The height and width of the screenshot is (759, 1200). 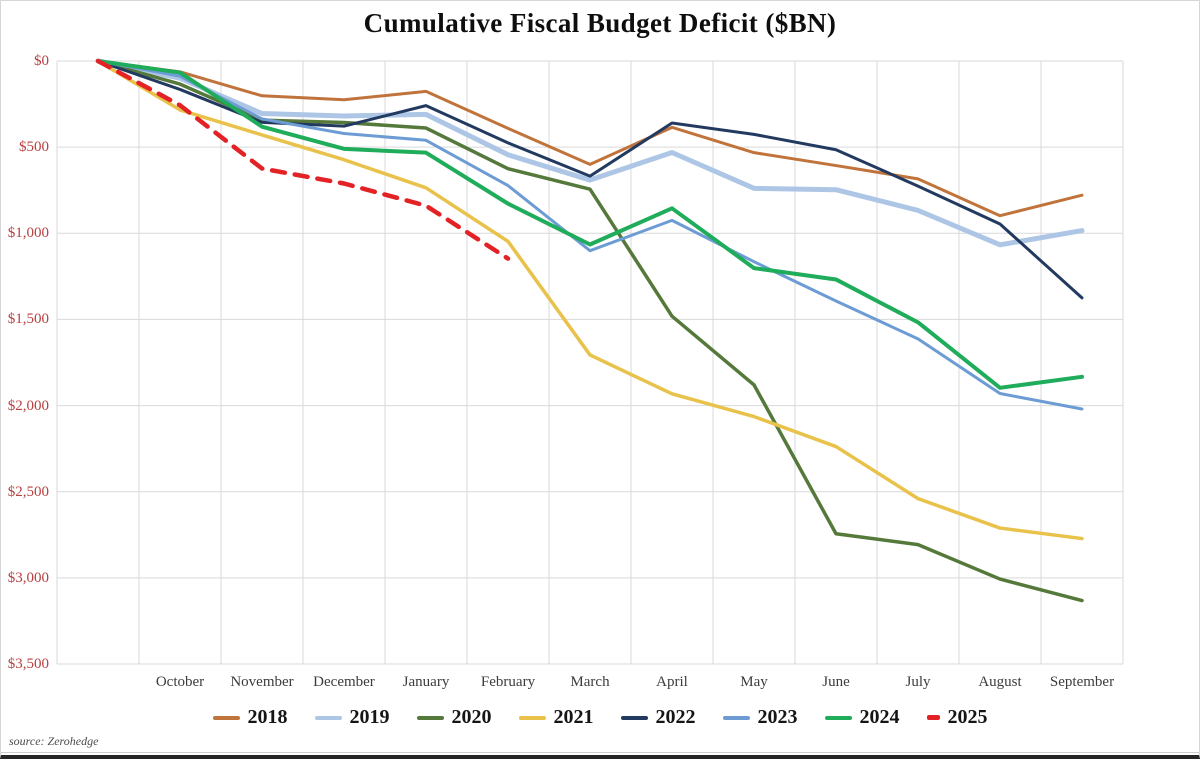 I want to click on legend-swatch-2020, so click(x=430, y=717).